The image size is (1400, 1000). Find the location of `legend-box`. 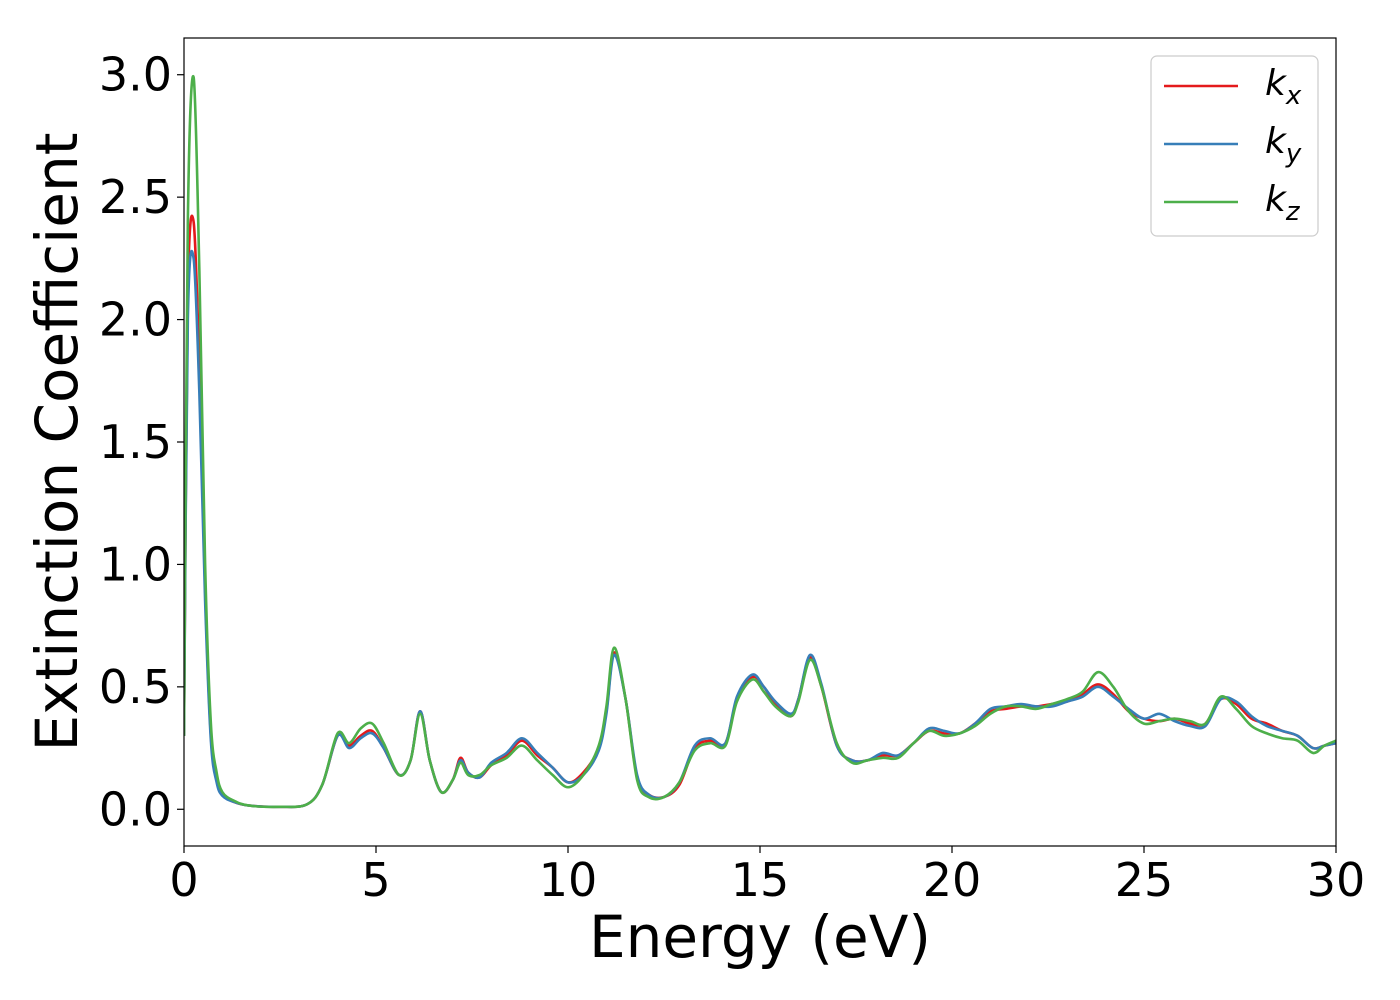

legend-box is located at coordinates (1234, 146).